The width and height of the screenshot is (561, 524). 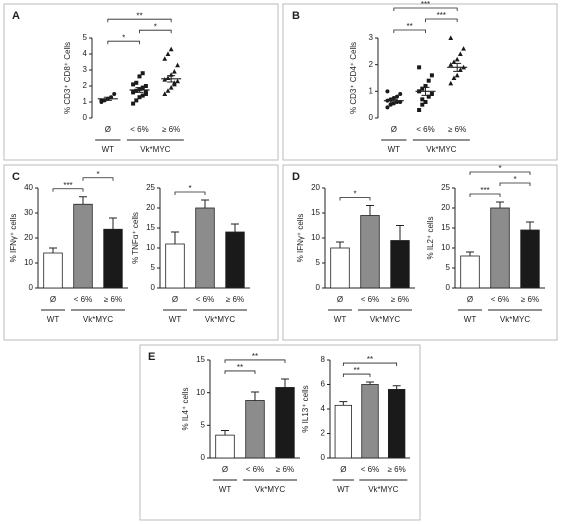 I want to click on panel-label: B, so click(x=296, y=16).